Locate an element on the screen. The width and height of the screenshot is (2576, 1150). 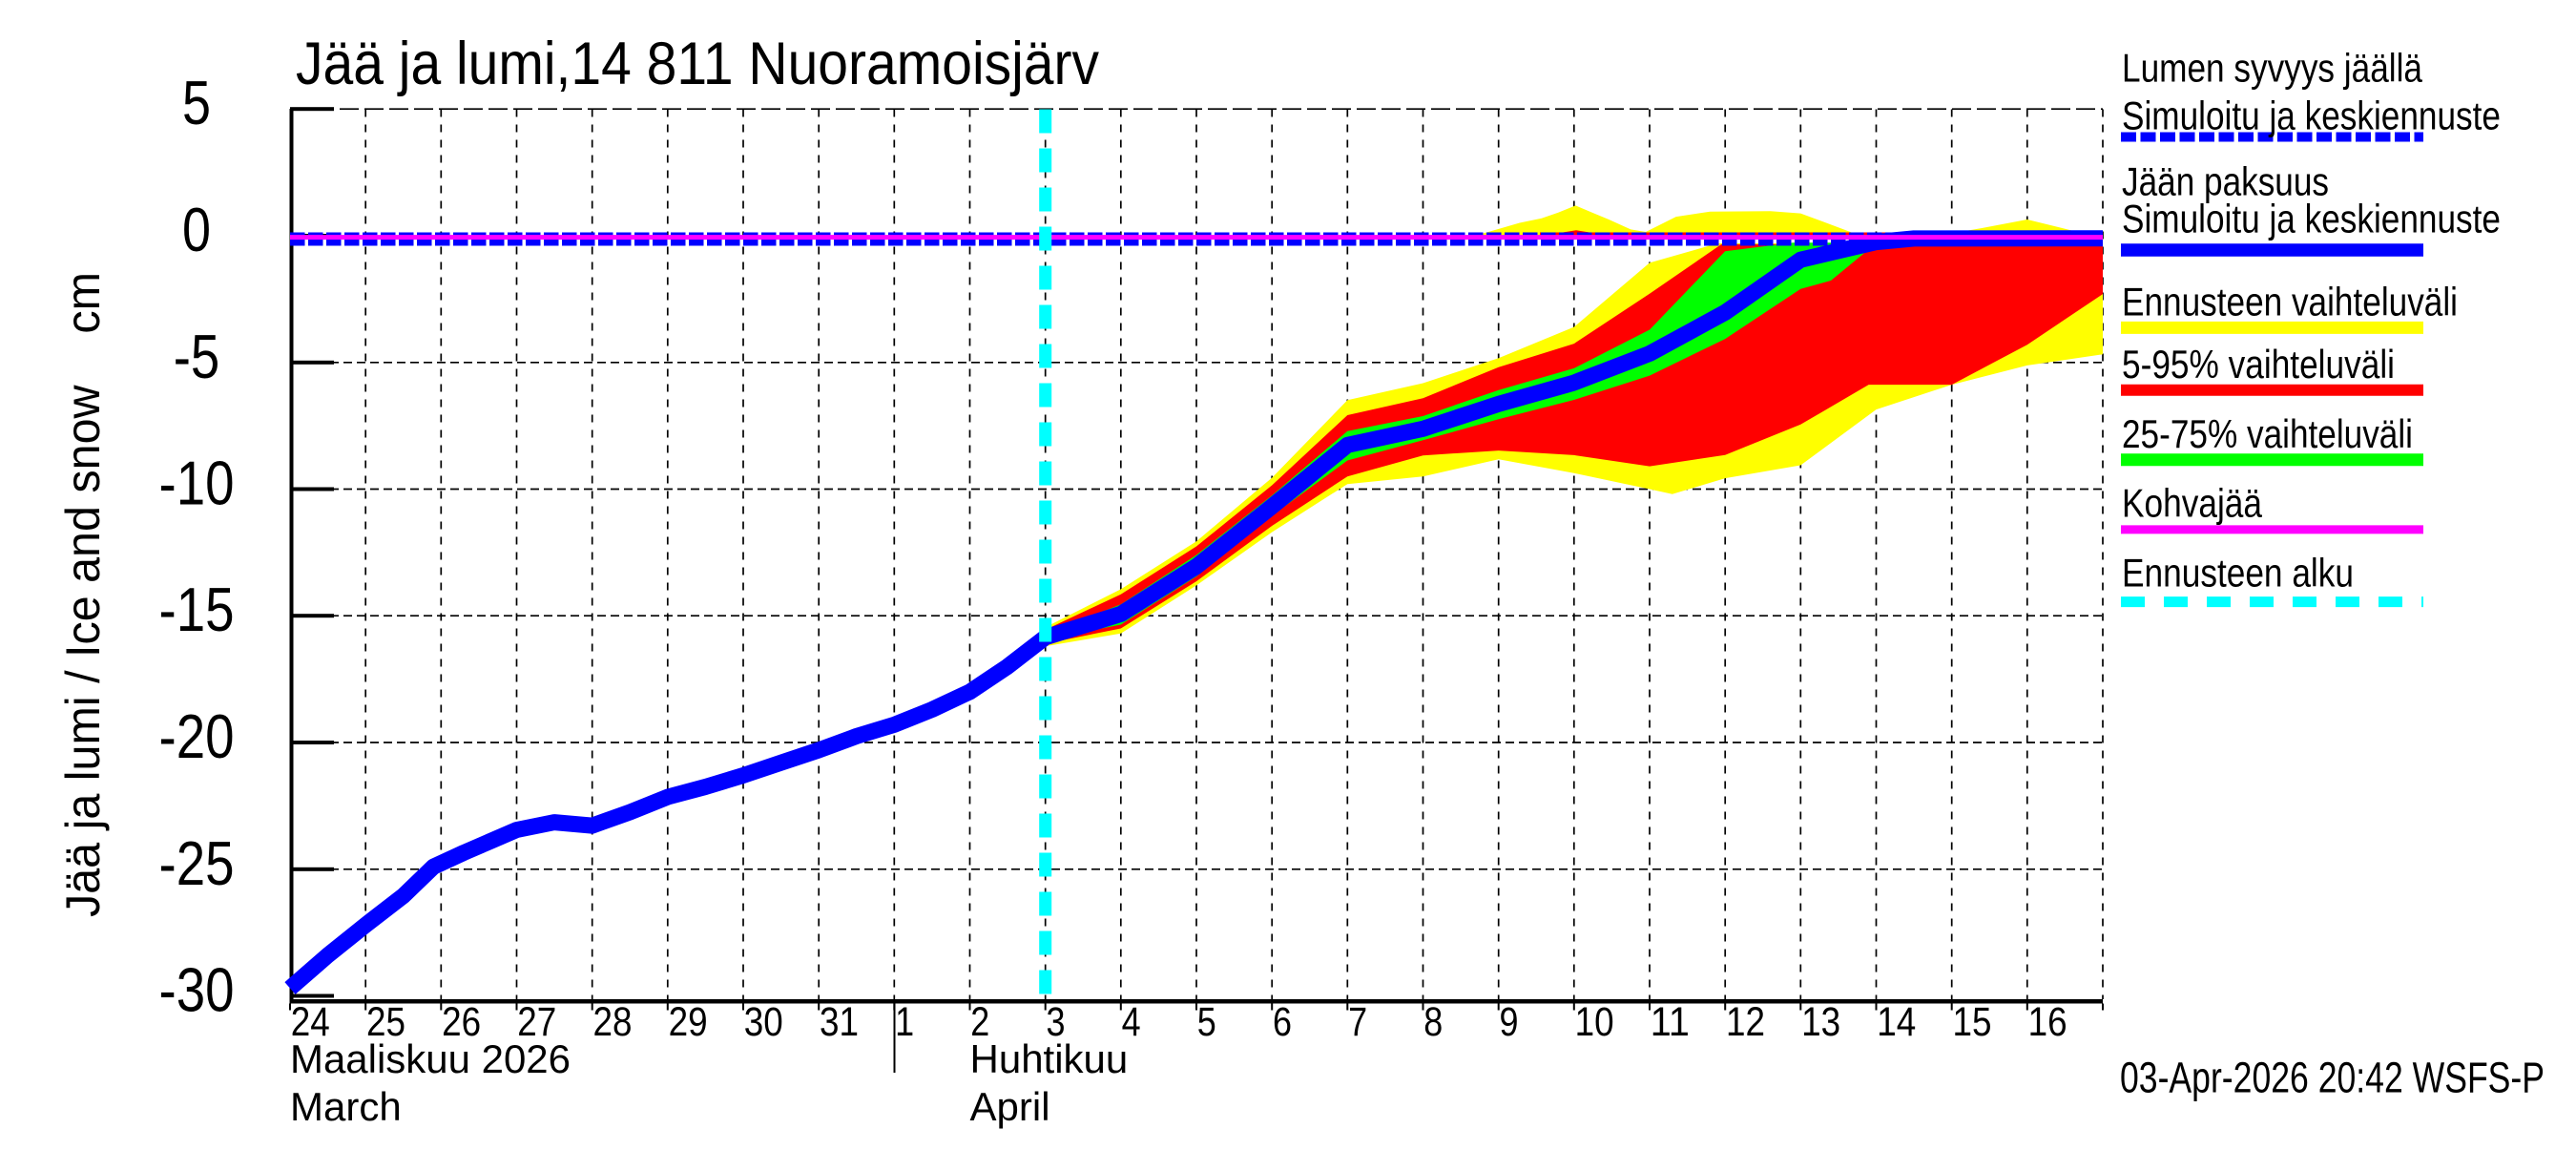
svg-text: 26 is located at coordinates (461, 1023).